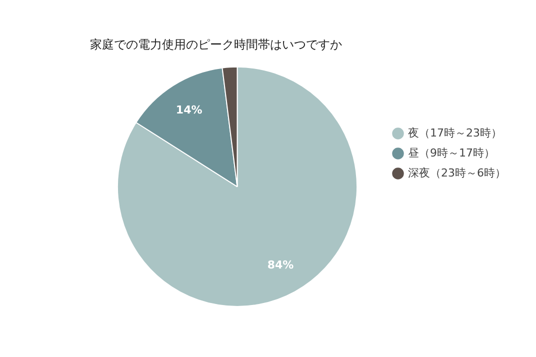  I want to click on legend-label: 深夜（23時～6時）, so click(457, 173).